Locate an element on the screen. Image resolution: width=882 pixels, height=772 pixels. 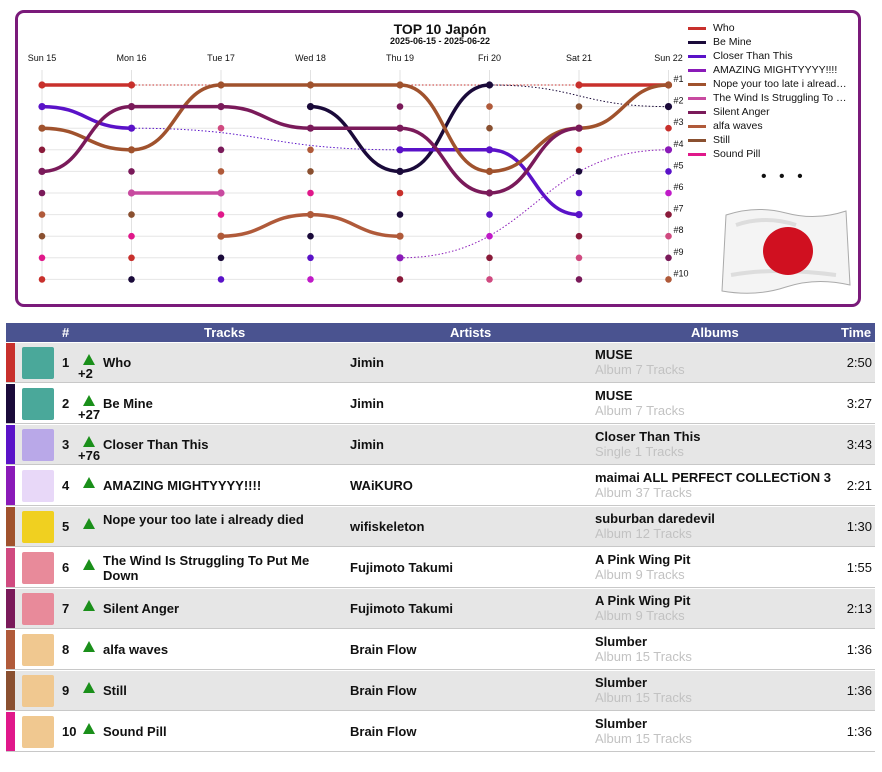
legend-item: Who is located at coordinates (773, 28).